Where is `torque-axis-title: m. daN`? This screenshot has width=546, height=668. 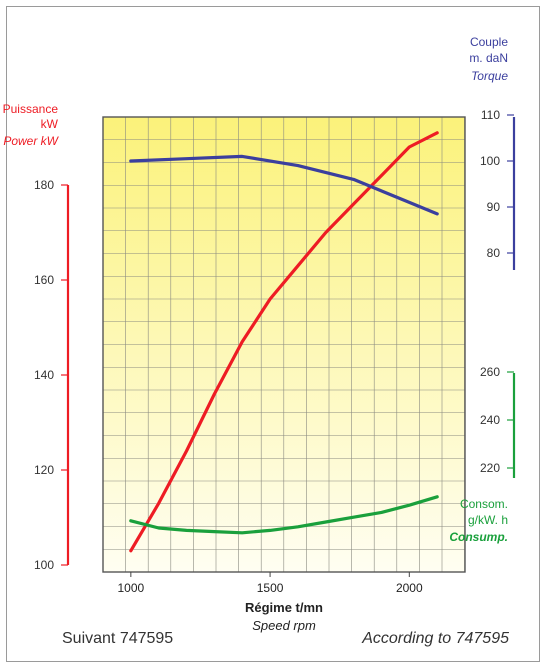
torque-axis-title: m. daN is located at coordinates (488, 58).